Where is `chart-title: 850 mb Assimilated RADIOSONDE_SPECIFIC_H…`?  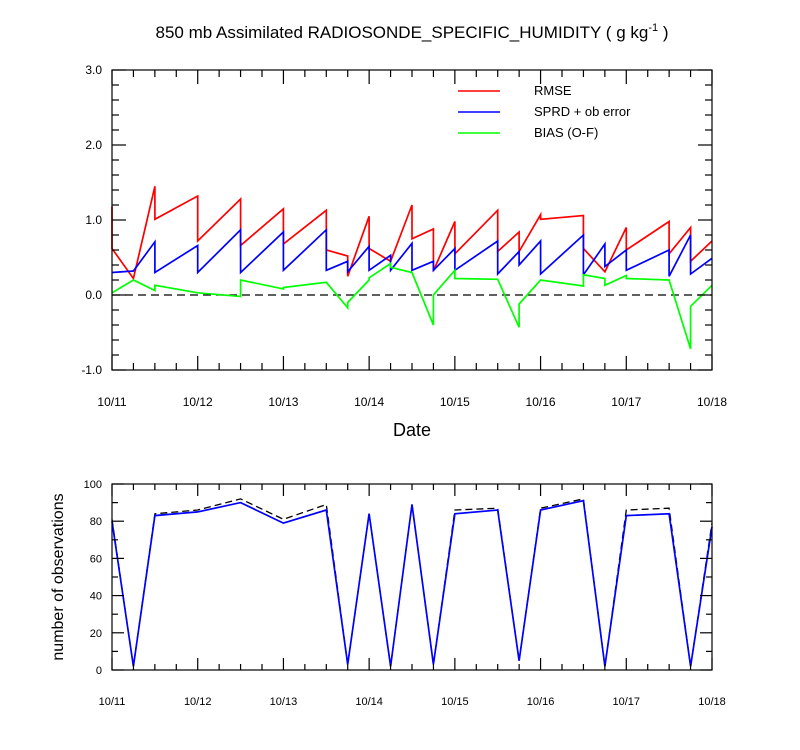 chart-title: 850 mb Assimilated RADIOSONDE_SPECIFIC_H… is located at coordinates (412, 32).